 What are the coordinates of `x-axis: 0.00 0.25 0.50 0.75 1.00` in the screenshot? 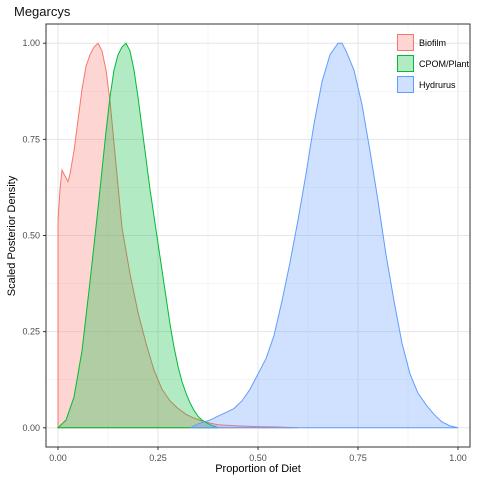 It's located at (258, 455).